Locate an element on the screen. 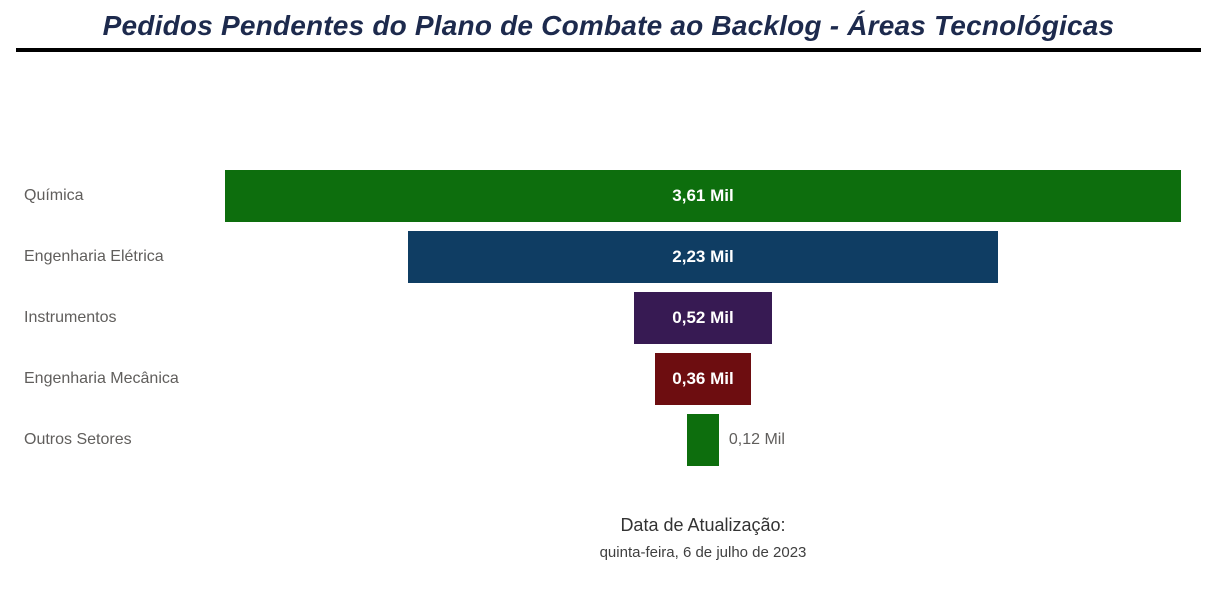 This screenshot has width=1217, height=607. funnel-bar-instrumentos: 0,52 Mil is located at coordinates (703, 318).